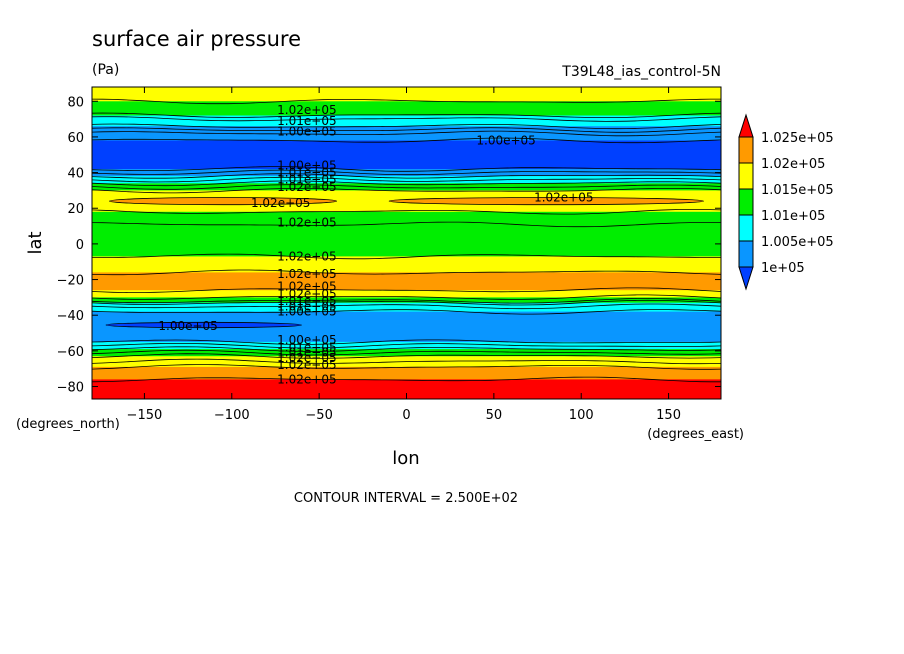 The height and width of the screenshot is (654, 904). I want to click on y-tick-label: 60, so click(75, 138).